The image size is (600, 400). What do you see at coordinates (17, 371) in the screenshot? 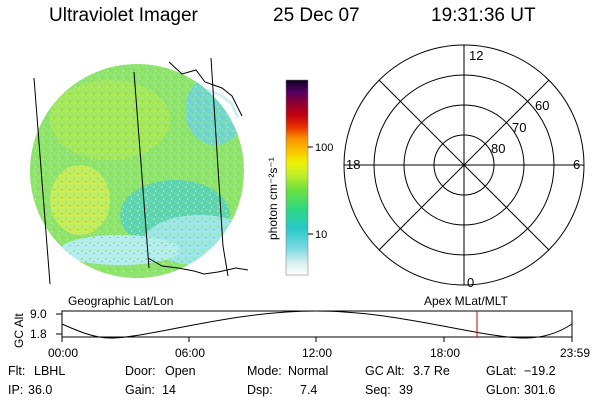
I see `status-flt-label: Flt:` at bounding box center [17, 371].